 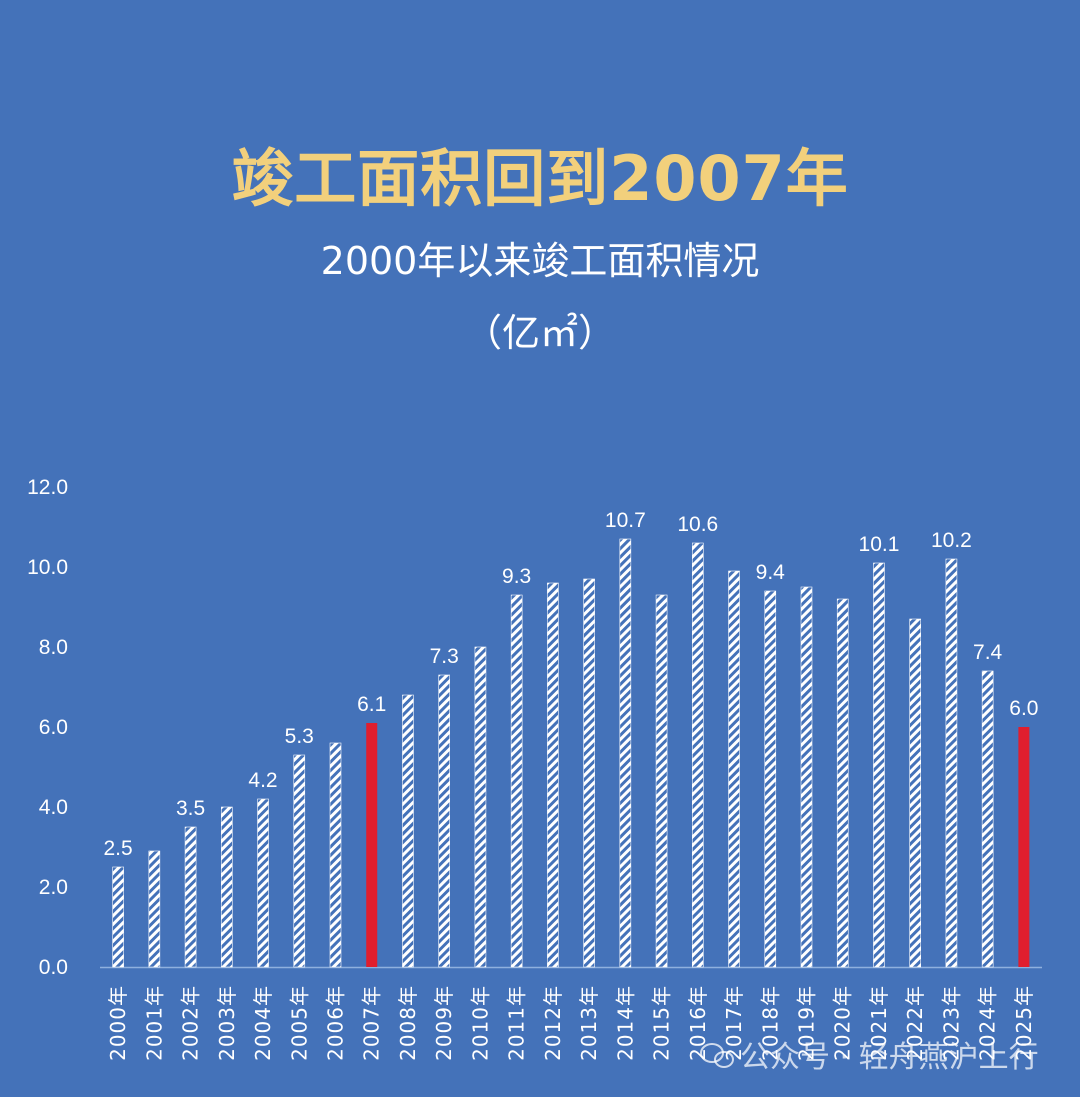 I want to click on bar-2015年, so click(x=661, y=781).